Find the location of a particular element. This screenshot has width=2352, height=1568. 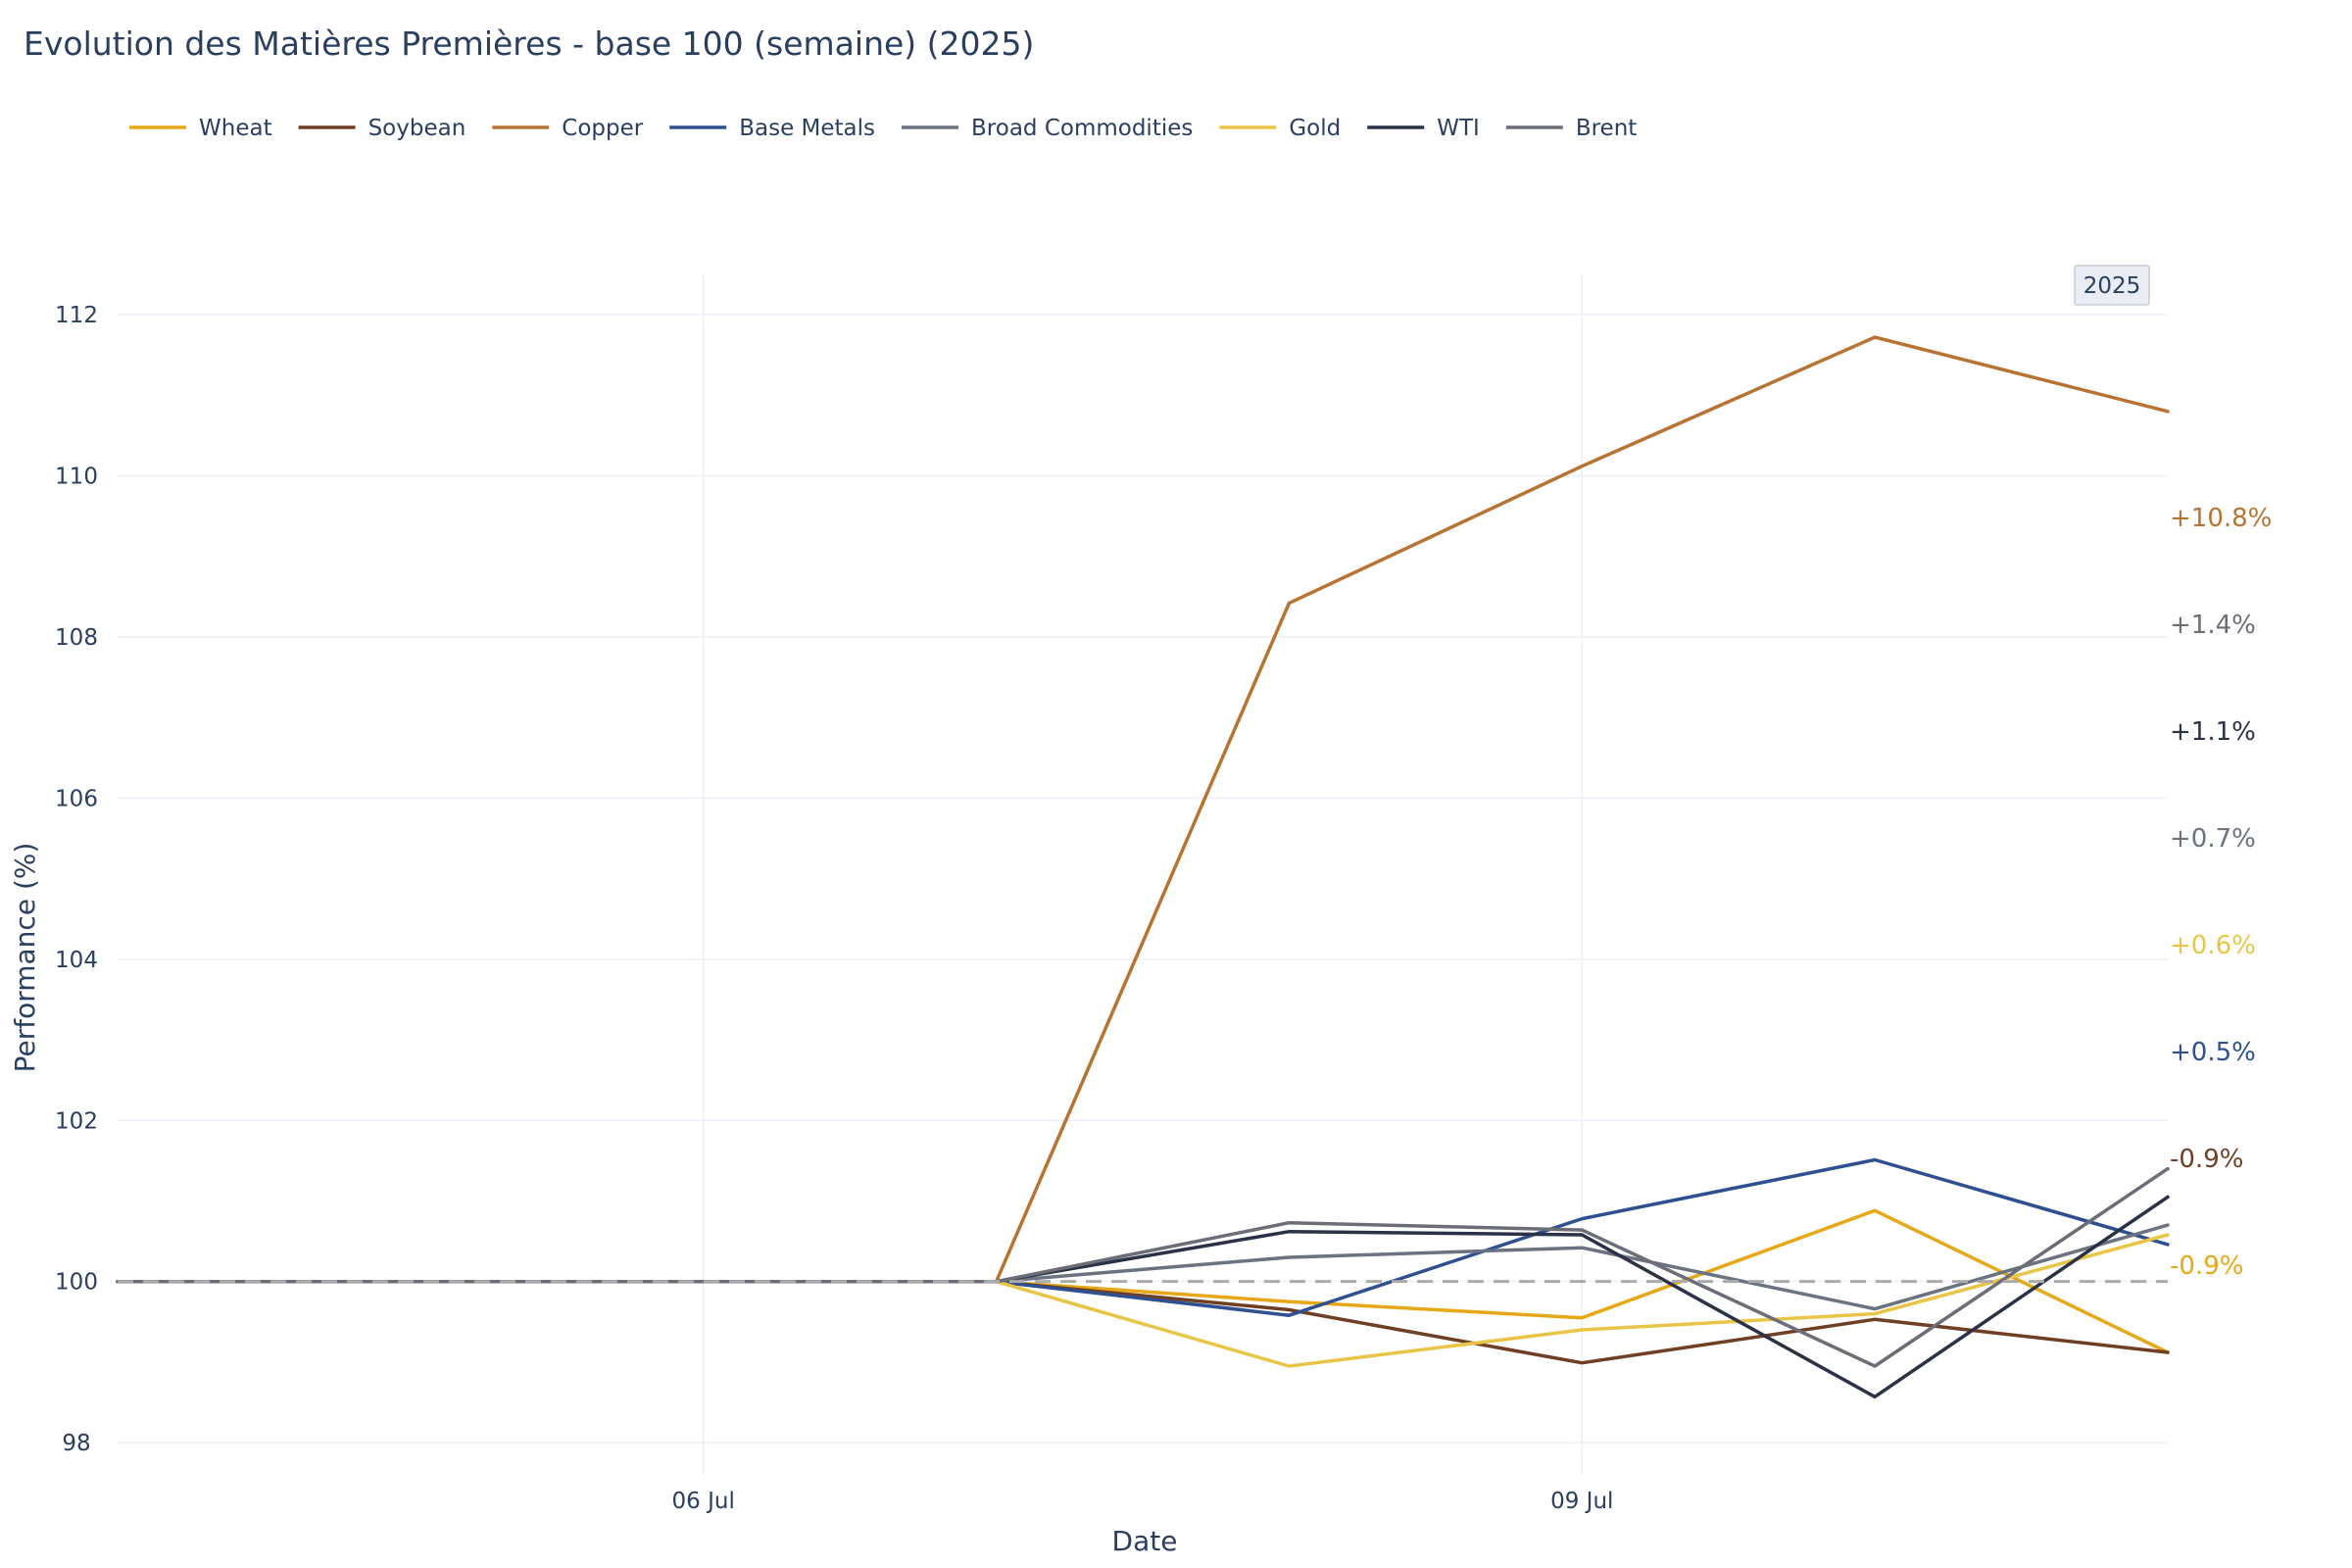

legend-label: Gold is located at coordinates (1315, 128).